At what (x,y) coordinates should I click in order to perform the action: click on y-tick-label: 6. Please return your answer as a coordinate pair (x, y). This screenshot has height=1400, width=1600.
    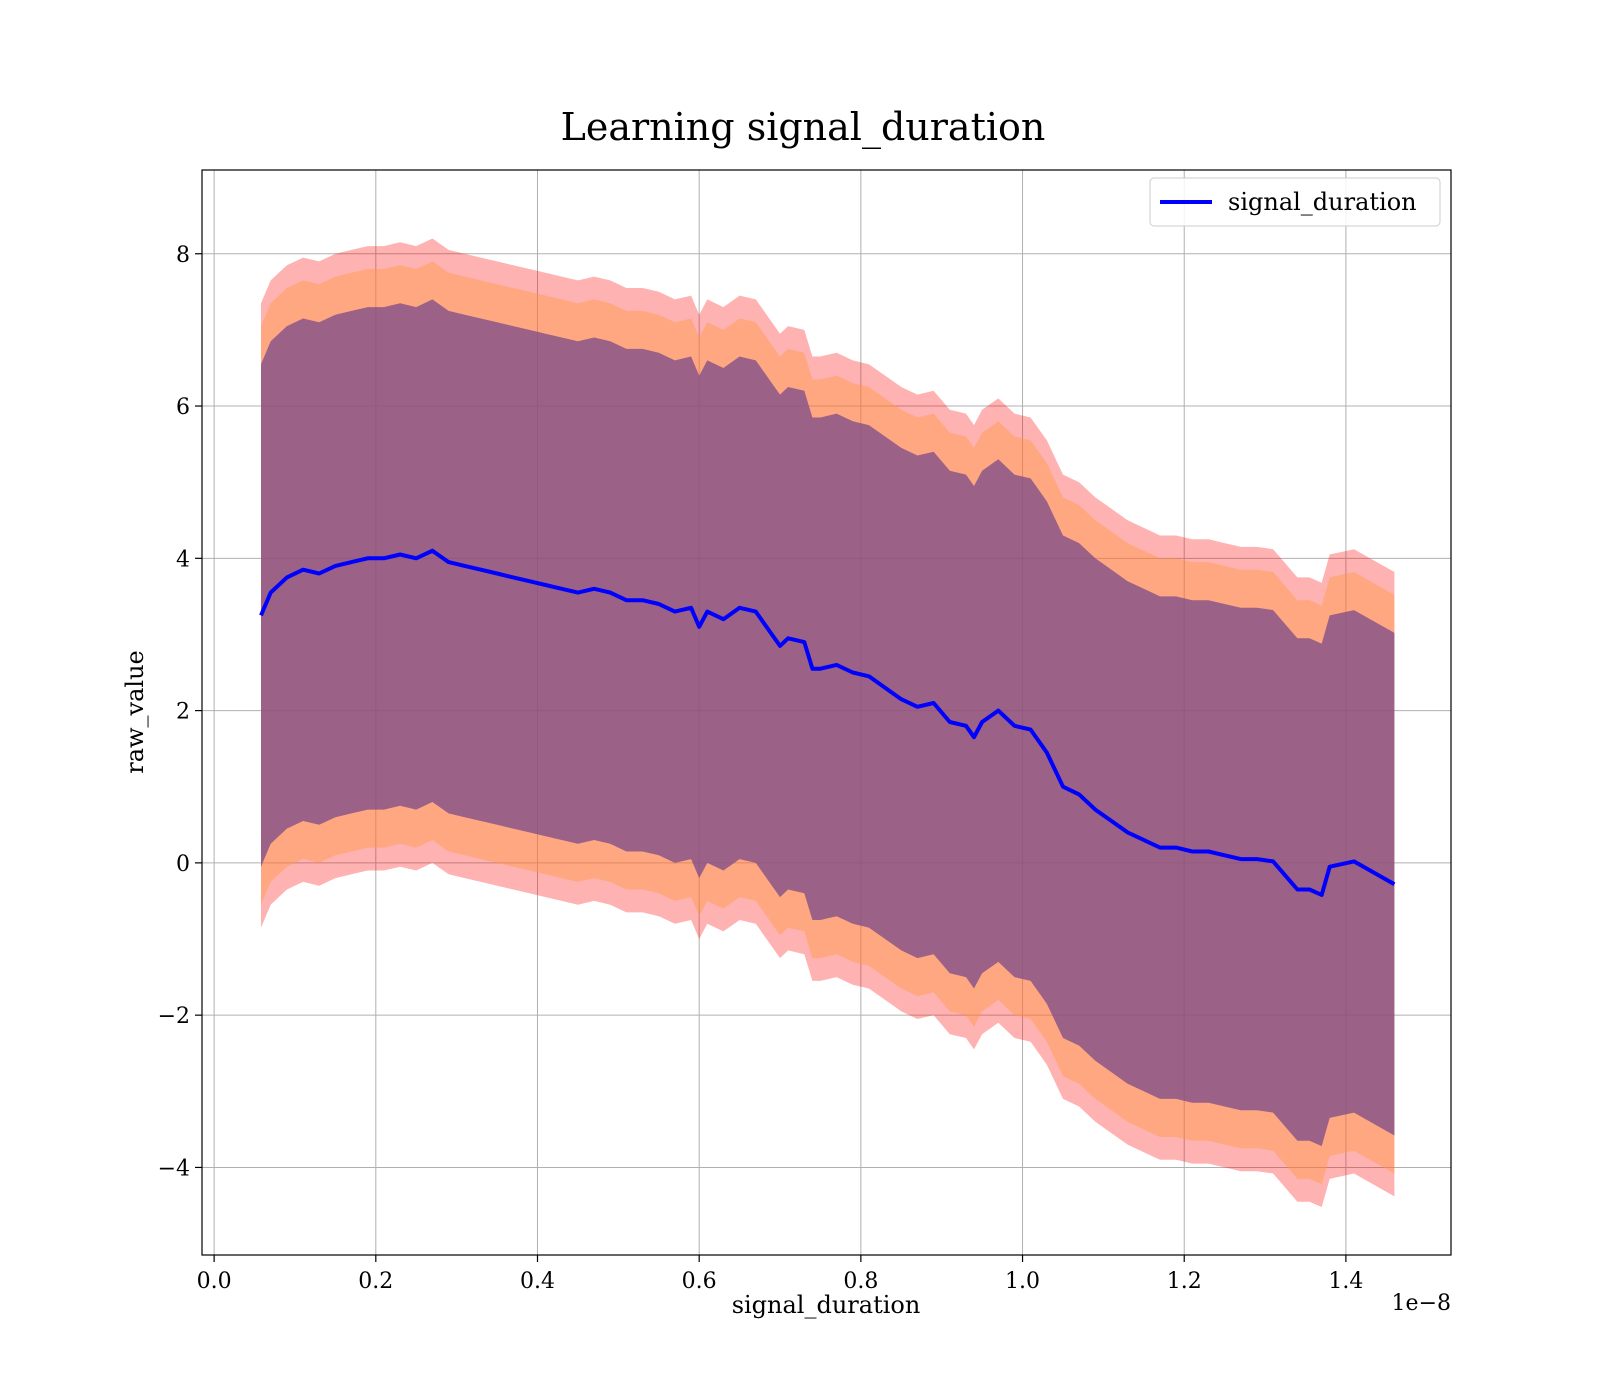
    Looking at the image, I should click on (183, 407).